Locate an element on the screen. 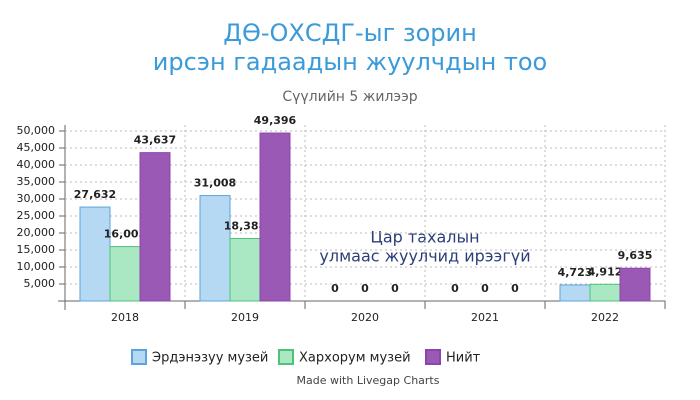  y-tick-label: 35,000 is located at coordinates (36, 181).